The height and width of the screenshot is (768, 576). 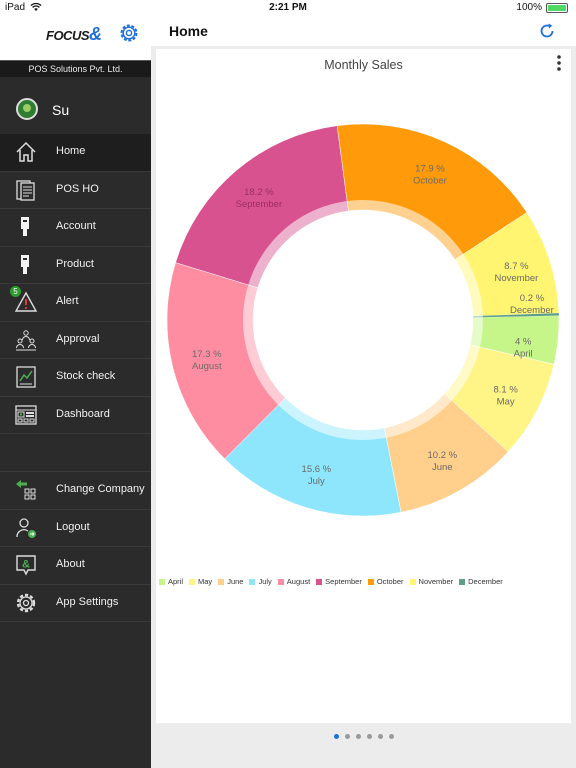 I want to click on logout-icon, so click(x=26, y=528).